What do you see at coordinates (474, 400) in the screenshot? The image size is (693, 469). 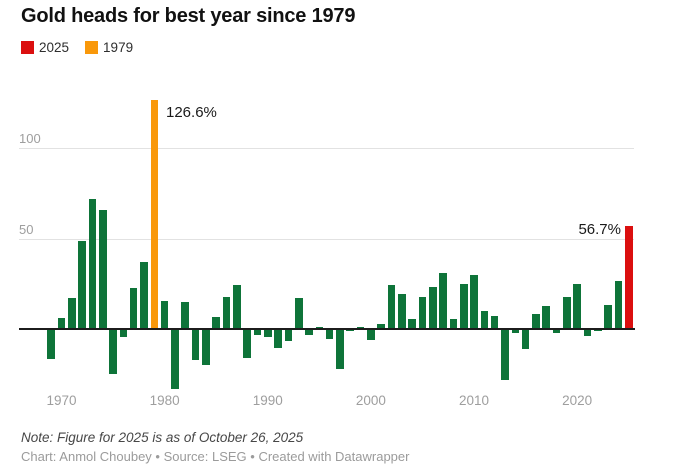 I see `x-tick-2010: 2010` at bounding box center [474, 400].